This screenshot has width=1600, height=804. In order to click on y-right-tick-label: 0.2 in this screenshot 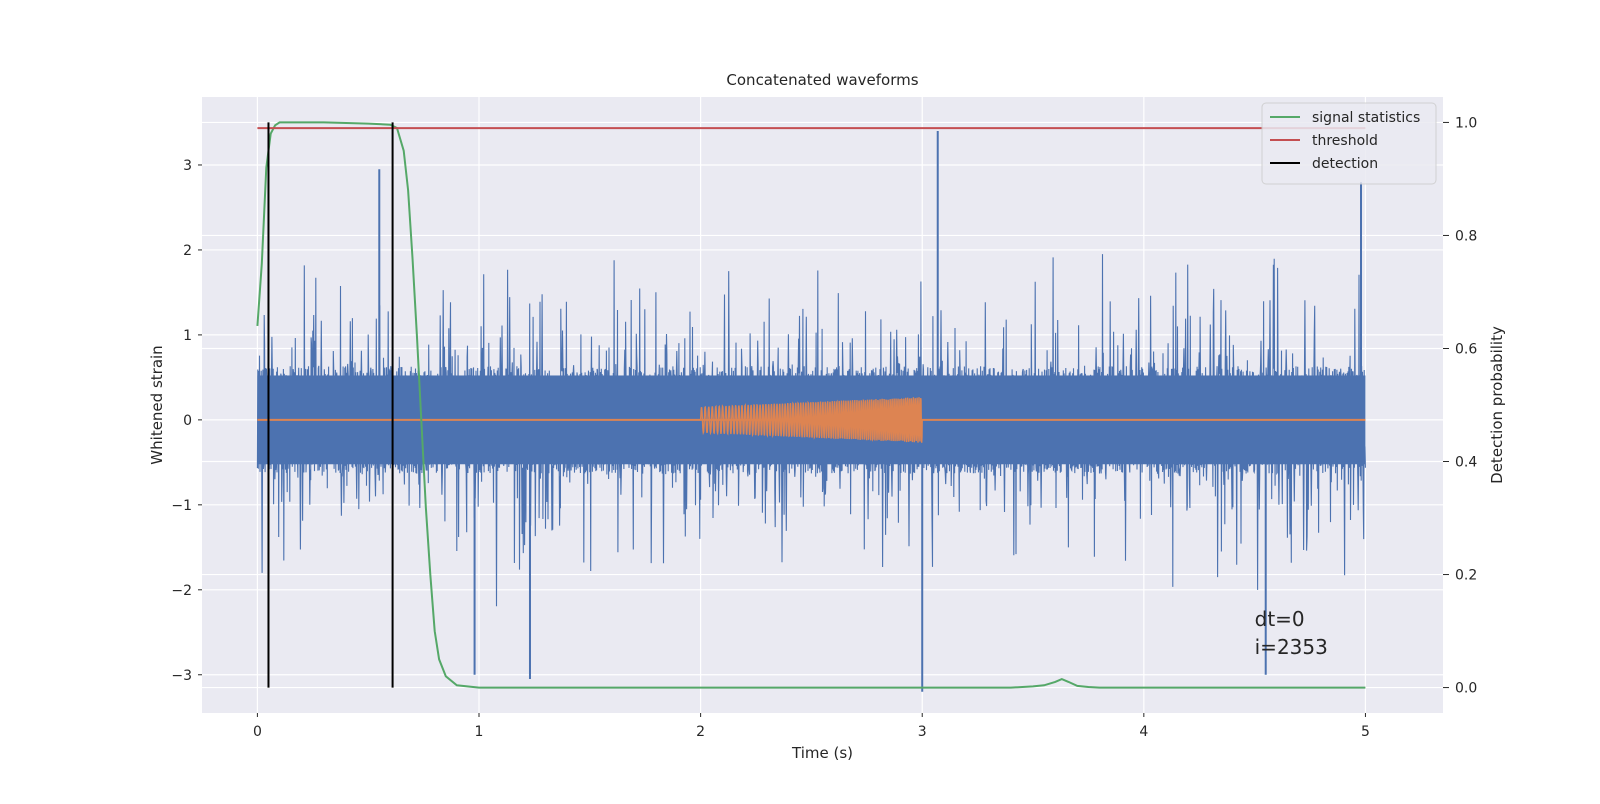, I will do `click(1466, 576)`.